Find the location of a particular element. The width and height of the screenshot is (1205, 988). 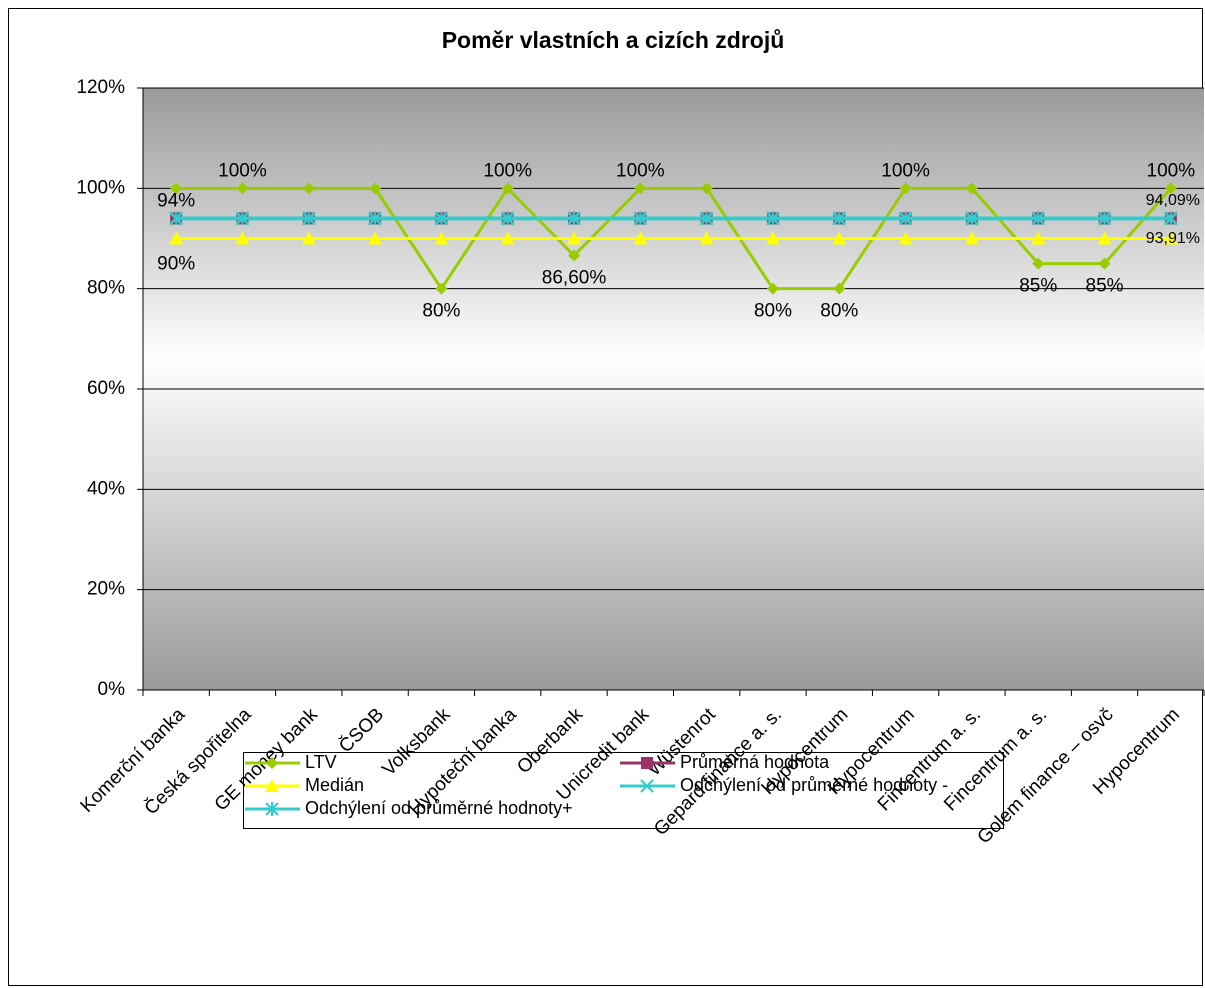

y-tick-label: 120% is located at coordinates (100, 87).